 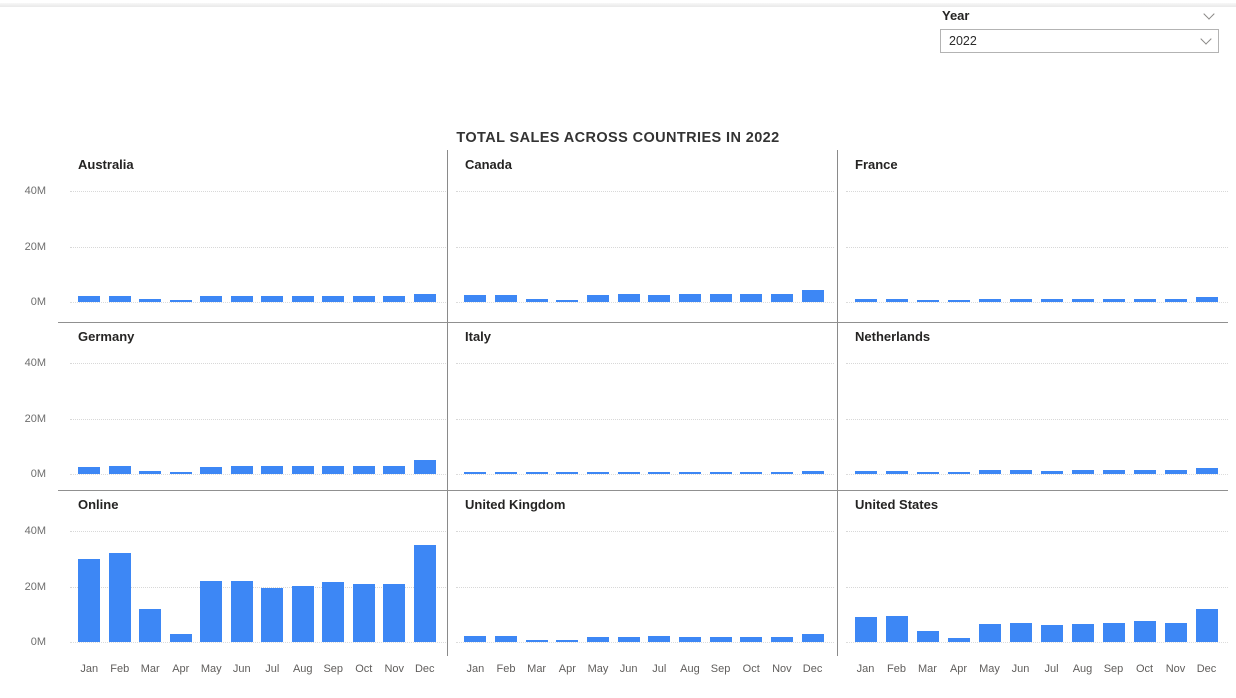 I want to click on bar-france-feb, so click(x=896, y=300).